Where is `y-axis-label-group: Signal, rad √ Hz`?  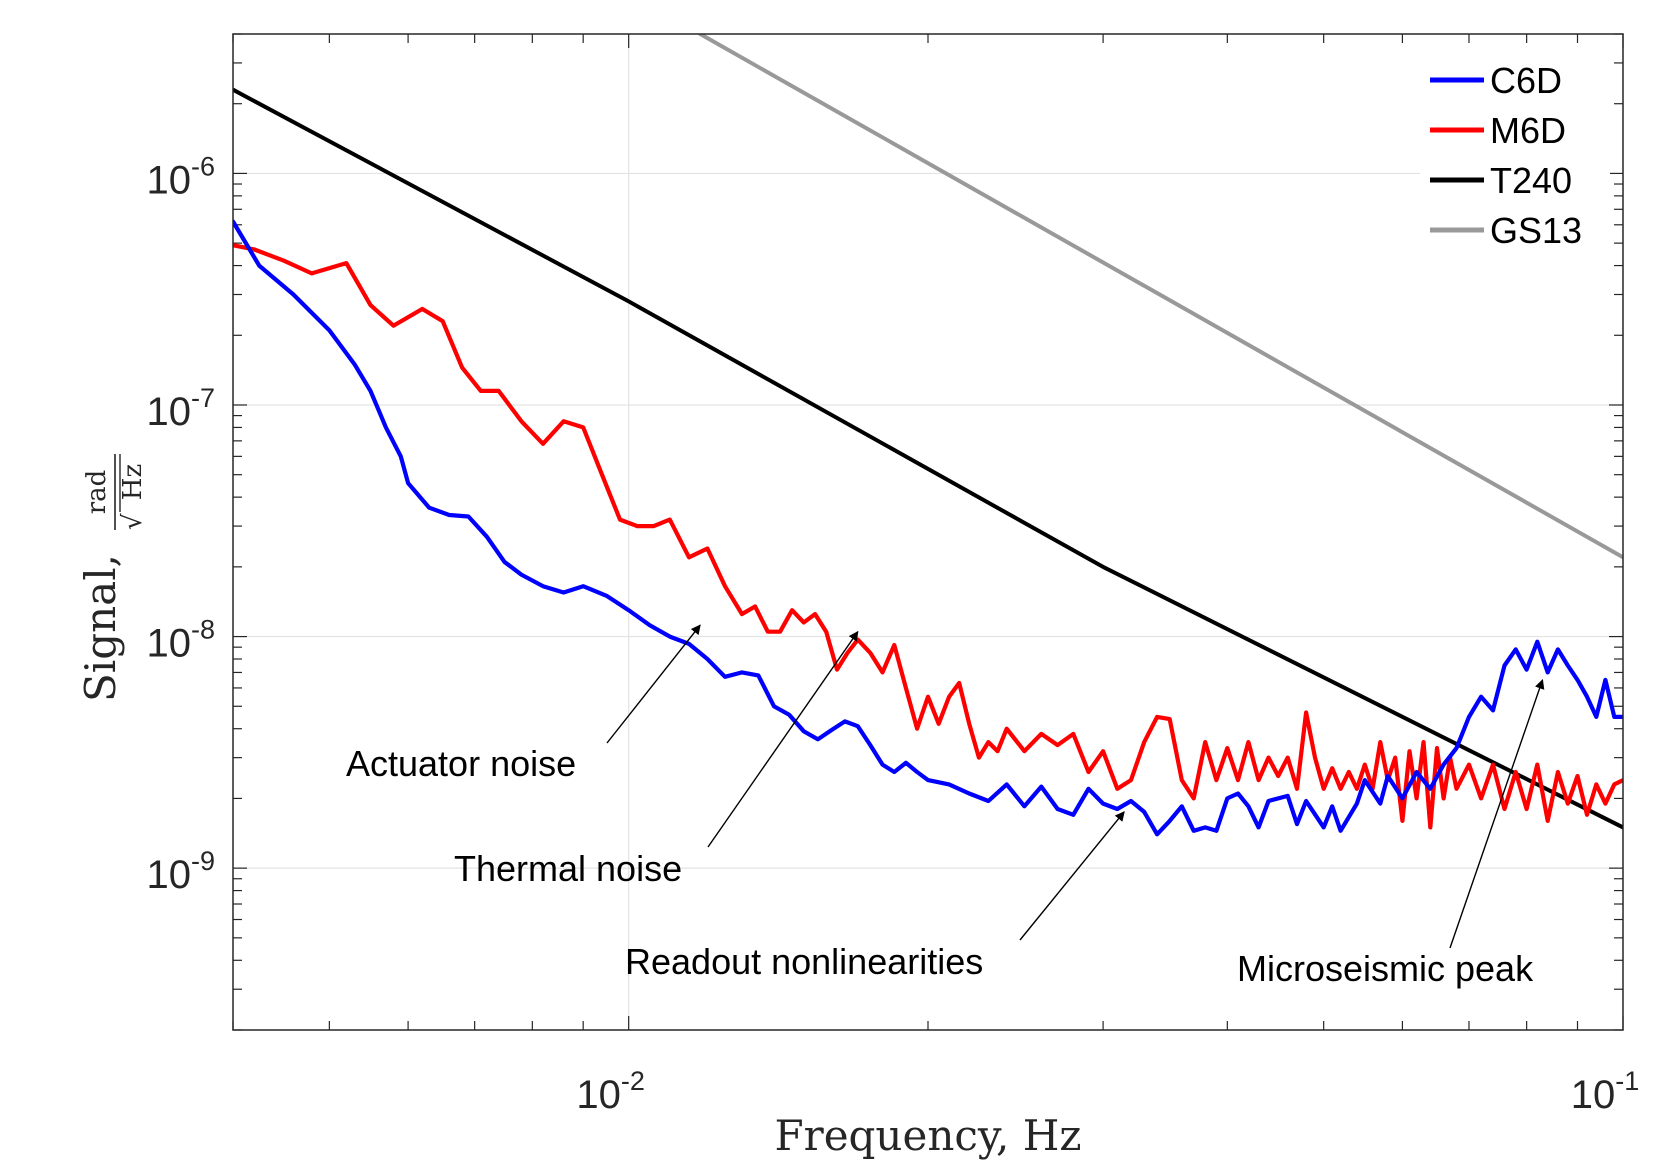
y-axis-label-group: Signal, rad √ Hz is located at coordinates (112, 578).